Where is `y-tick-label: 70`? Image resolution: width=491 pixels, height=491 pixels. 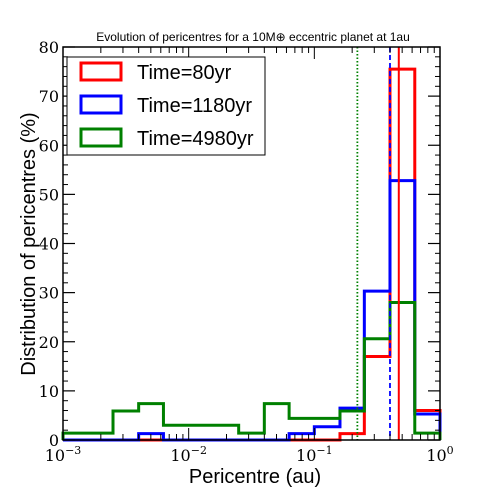
y-tick-label: 70 is located at coordinates (49, 96).